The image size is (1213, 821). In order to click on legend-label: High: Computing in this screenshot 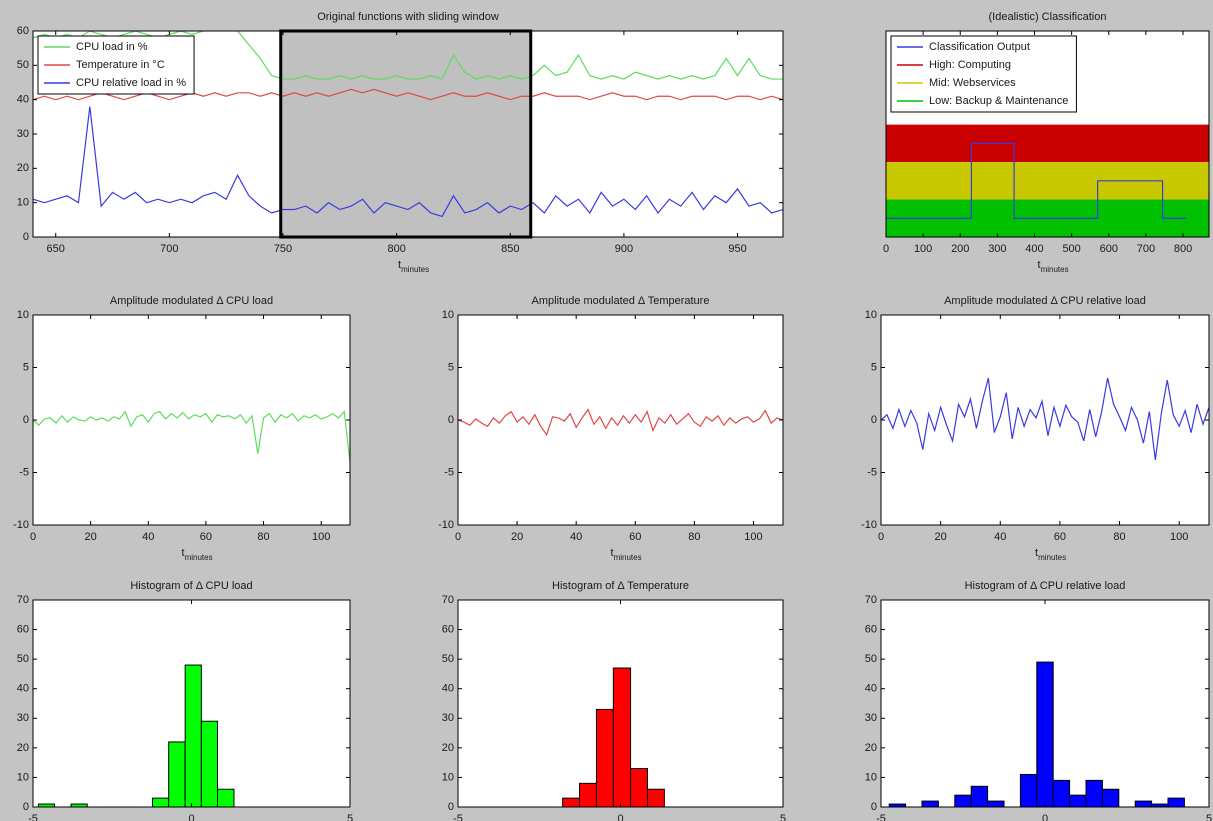, I will do `click(970, 65)`.